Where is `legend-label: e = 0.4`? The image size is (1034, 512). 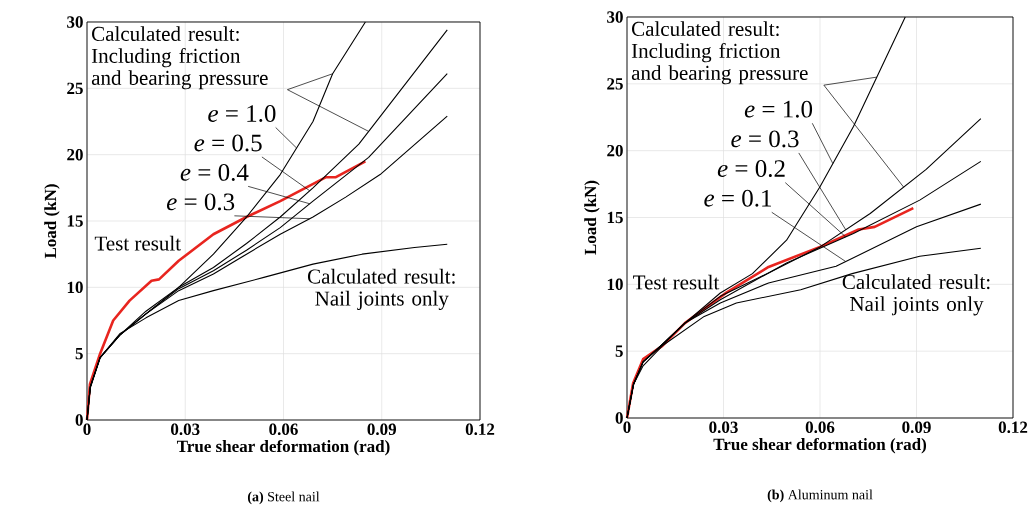 legend-label: e = 0.4 is located at coordinates (214, 172).